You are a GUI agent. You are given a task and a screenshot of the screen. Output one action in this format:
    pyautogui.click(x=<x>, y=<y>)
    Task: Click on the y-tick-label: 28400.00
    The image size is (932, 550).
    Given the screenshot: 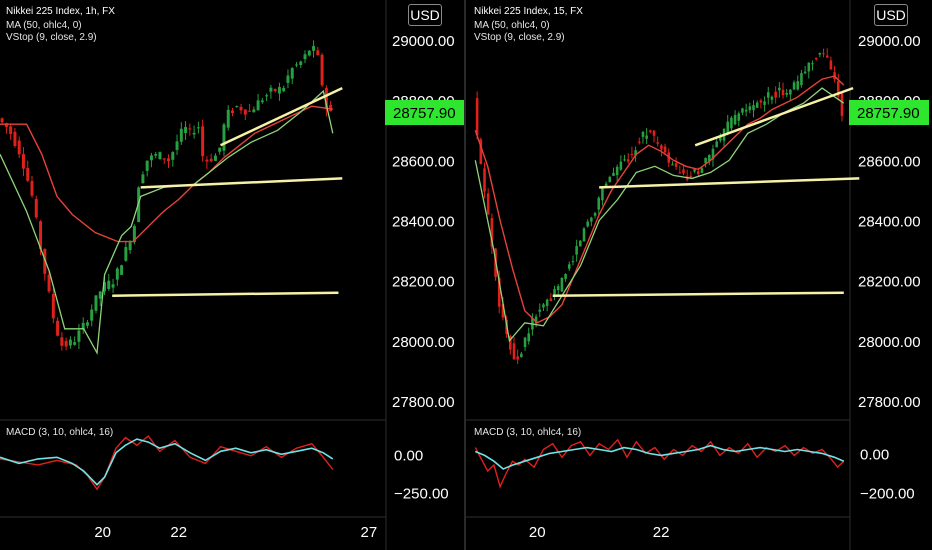 What is the action you would take?
    pyautogui.click(x=423, y=222)
    